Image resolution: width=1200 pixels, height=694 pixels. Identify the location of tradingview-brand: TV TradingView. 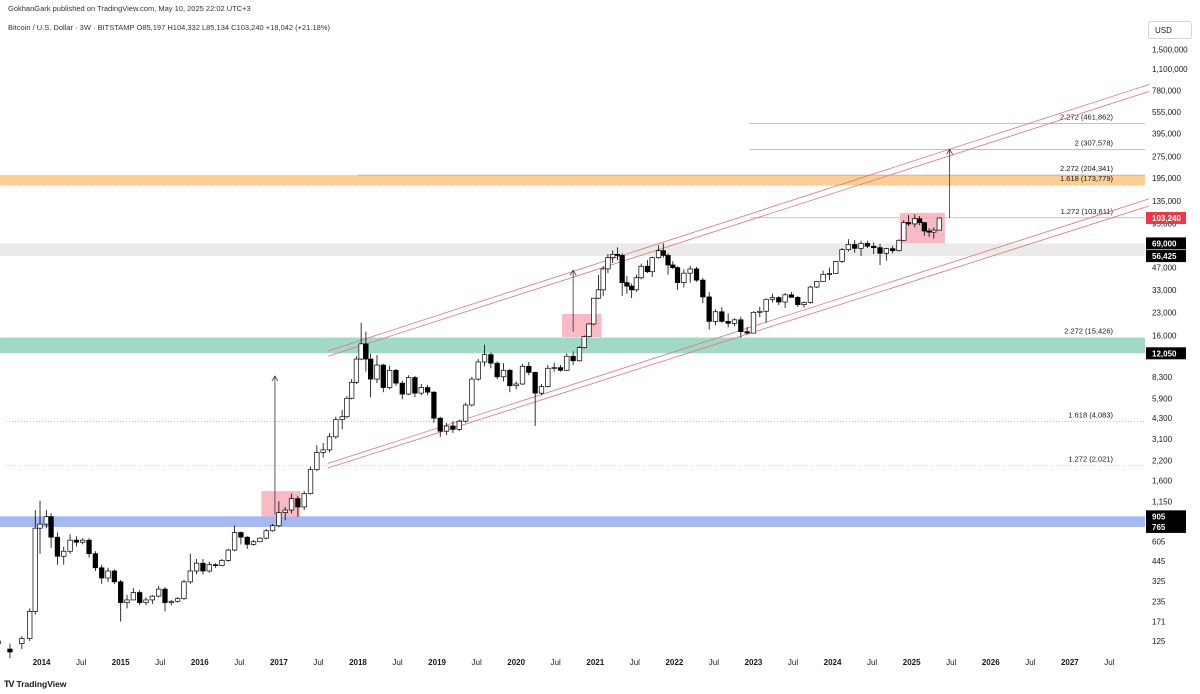
(35, 684).